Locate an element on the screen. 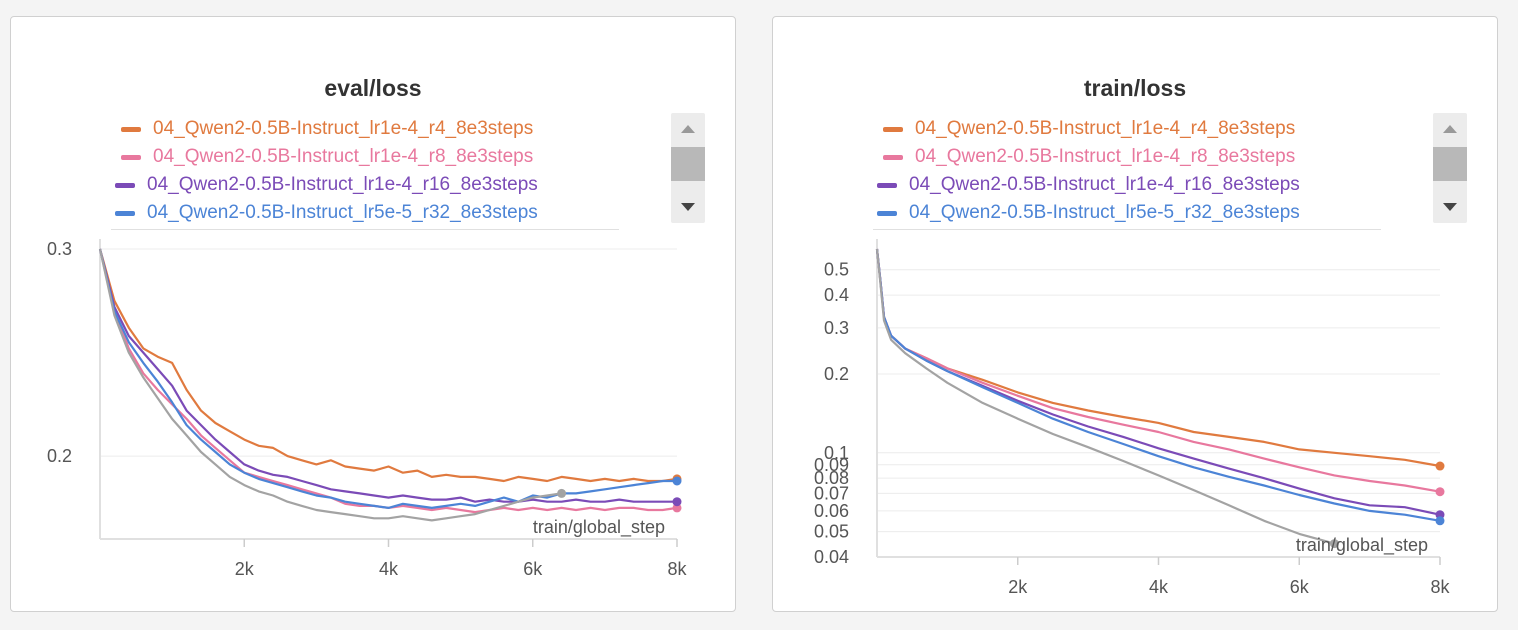 The width and height of the screenshot is (1518, 630). chart-title: eval/loss is located at coordinates (373, 88).